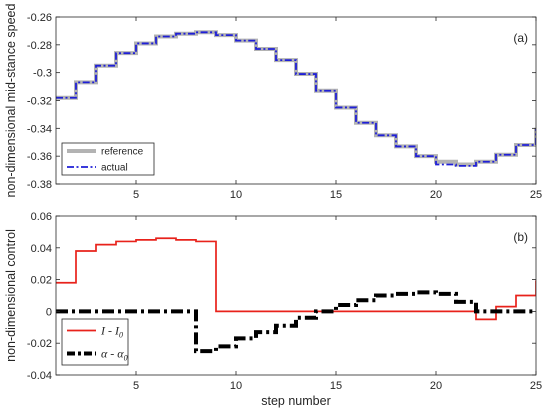 Image resolution: width=550 pixels, height=415 pixels. Describe the element at coordinates (111, 332) in the screenshot. I see `legend-label: I - I0` at that location.